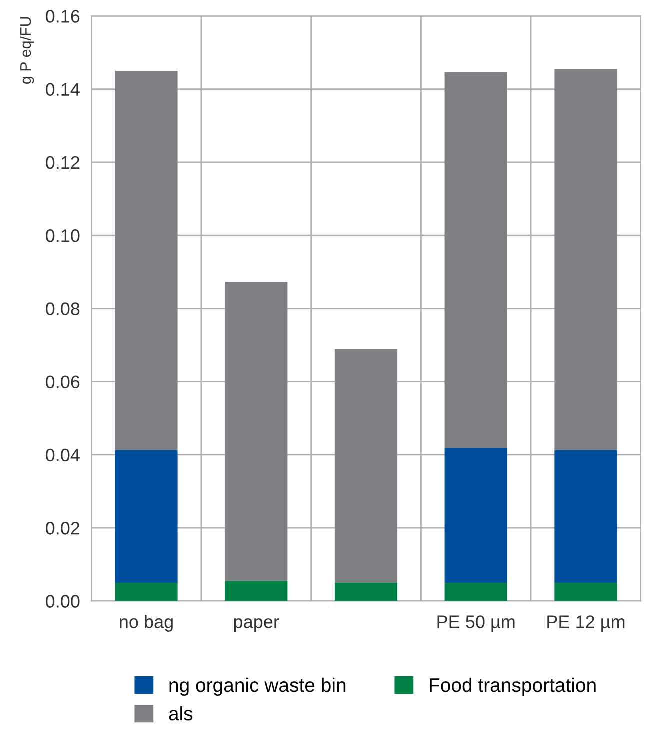 The image size is (654, 735). What do you see at coordinates (63, 455) in the screenshot?
I see `y-tick-label: 0.04` at bounding box center [63, 455].